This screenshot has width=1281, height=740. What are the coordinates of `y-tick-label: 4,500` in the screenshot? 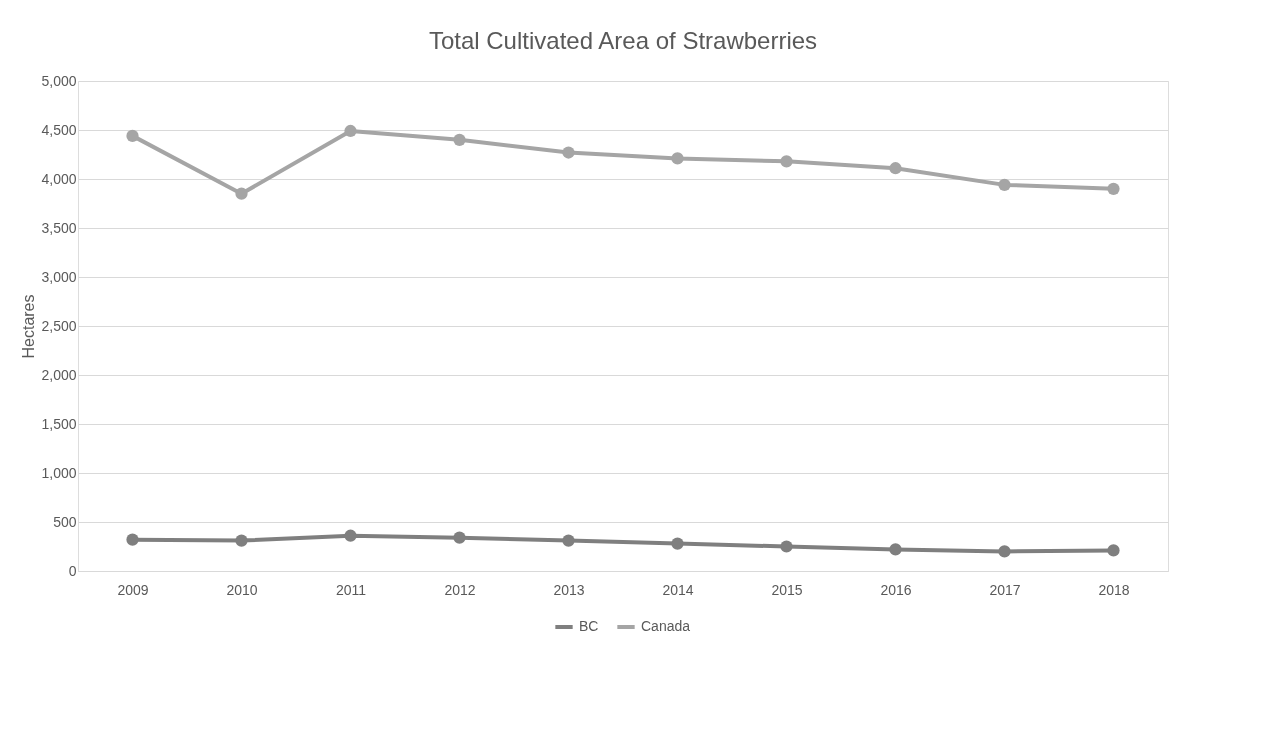 It's located at (59, 129).